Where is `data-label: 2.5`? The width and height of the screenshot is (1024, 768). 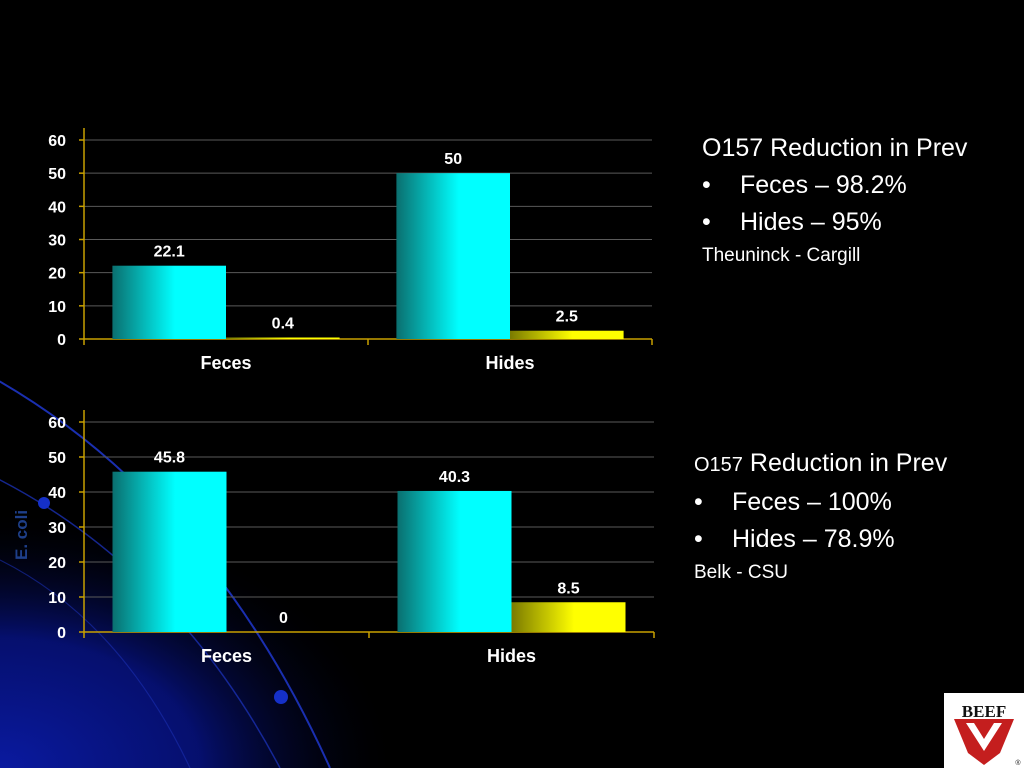
data-label: 2.5 is located at coordinates (567, 317).